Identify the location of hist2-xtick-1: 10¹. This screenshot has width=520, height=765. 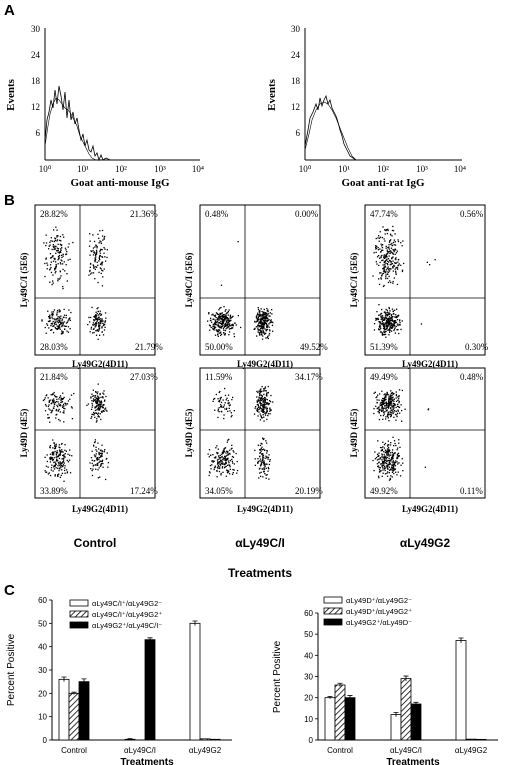
(344, 169).